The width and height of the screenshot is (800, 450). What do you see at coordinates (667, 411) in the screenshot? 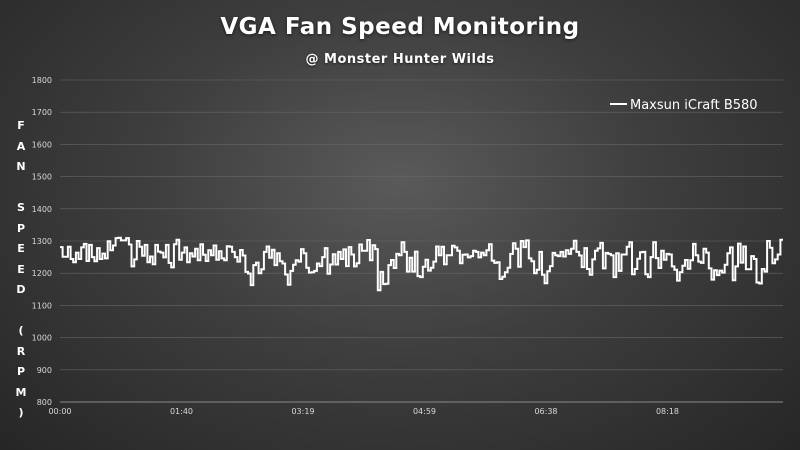
I see `x-tick-label: 08:18` at bounding box center [667, 411].